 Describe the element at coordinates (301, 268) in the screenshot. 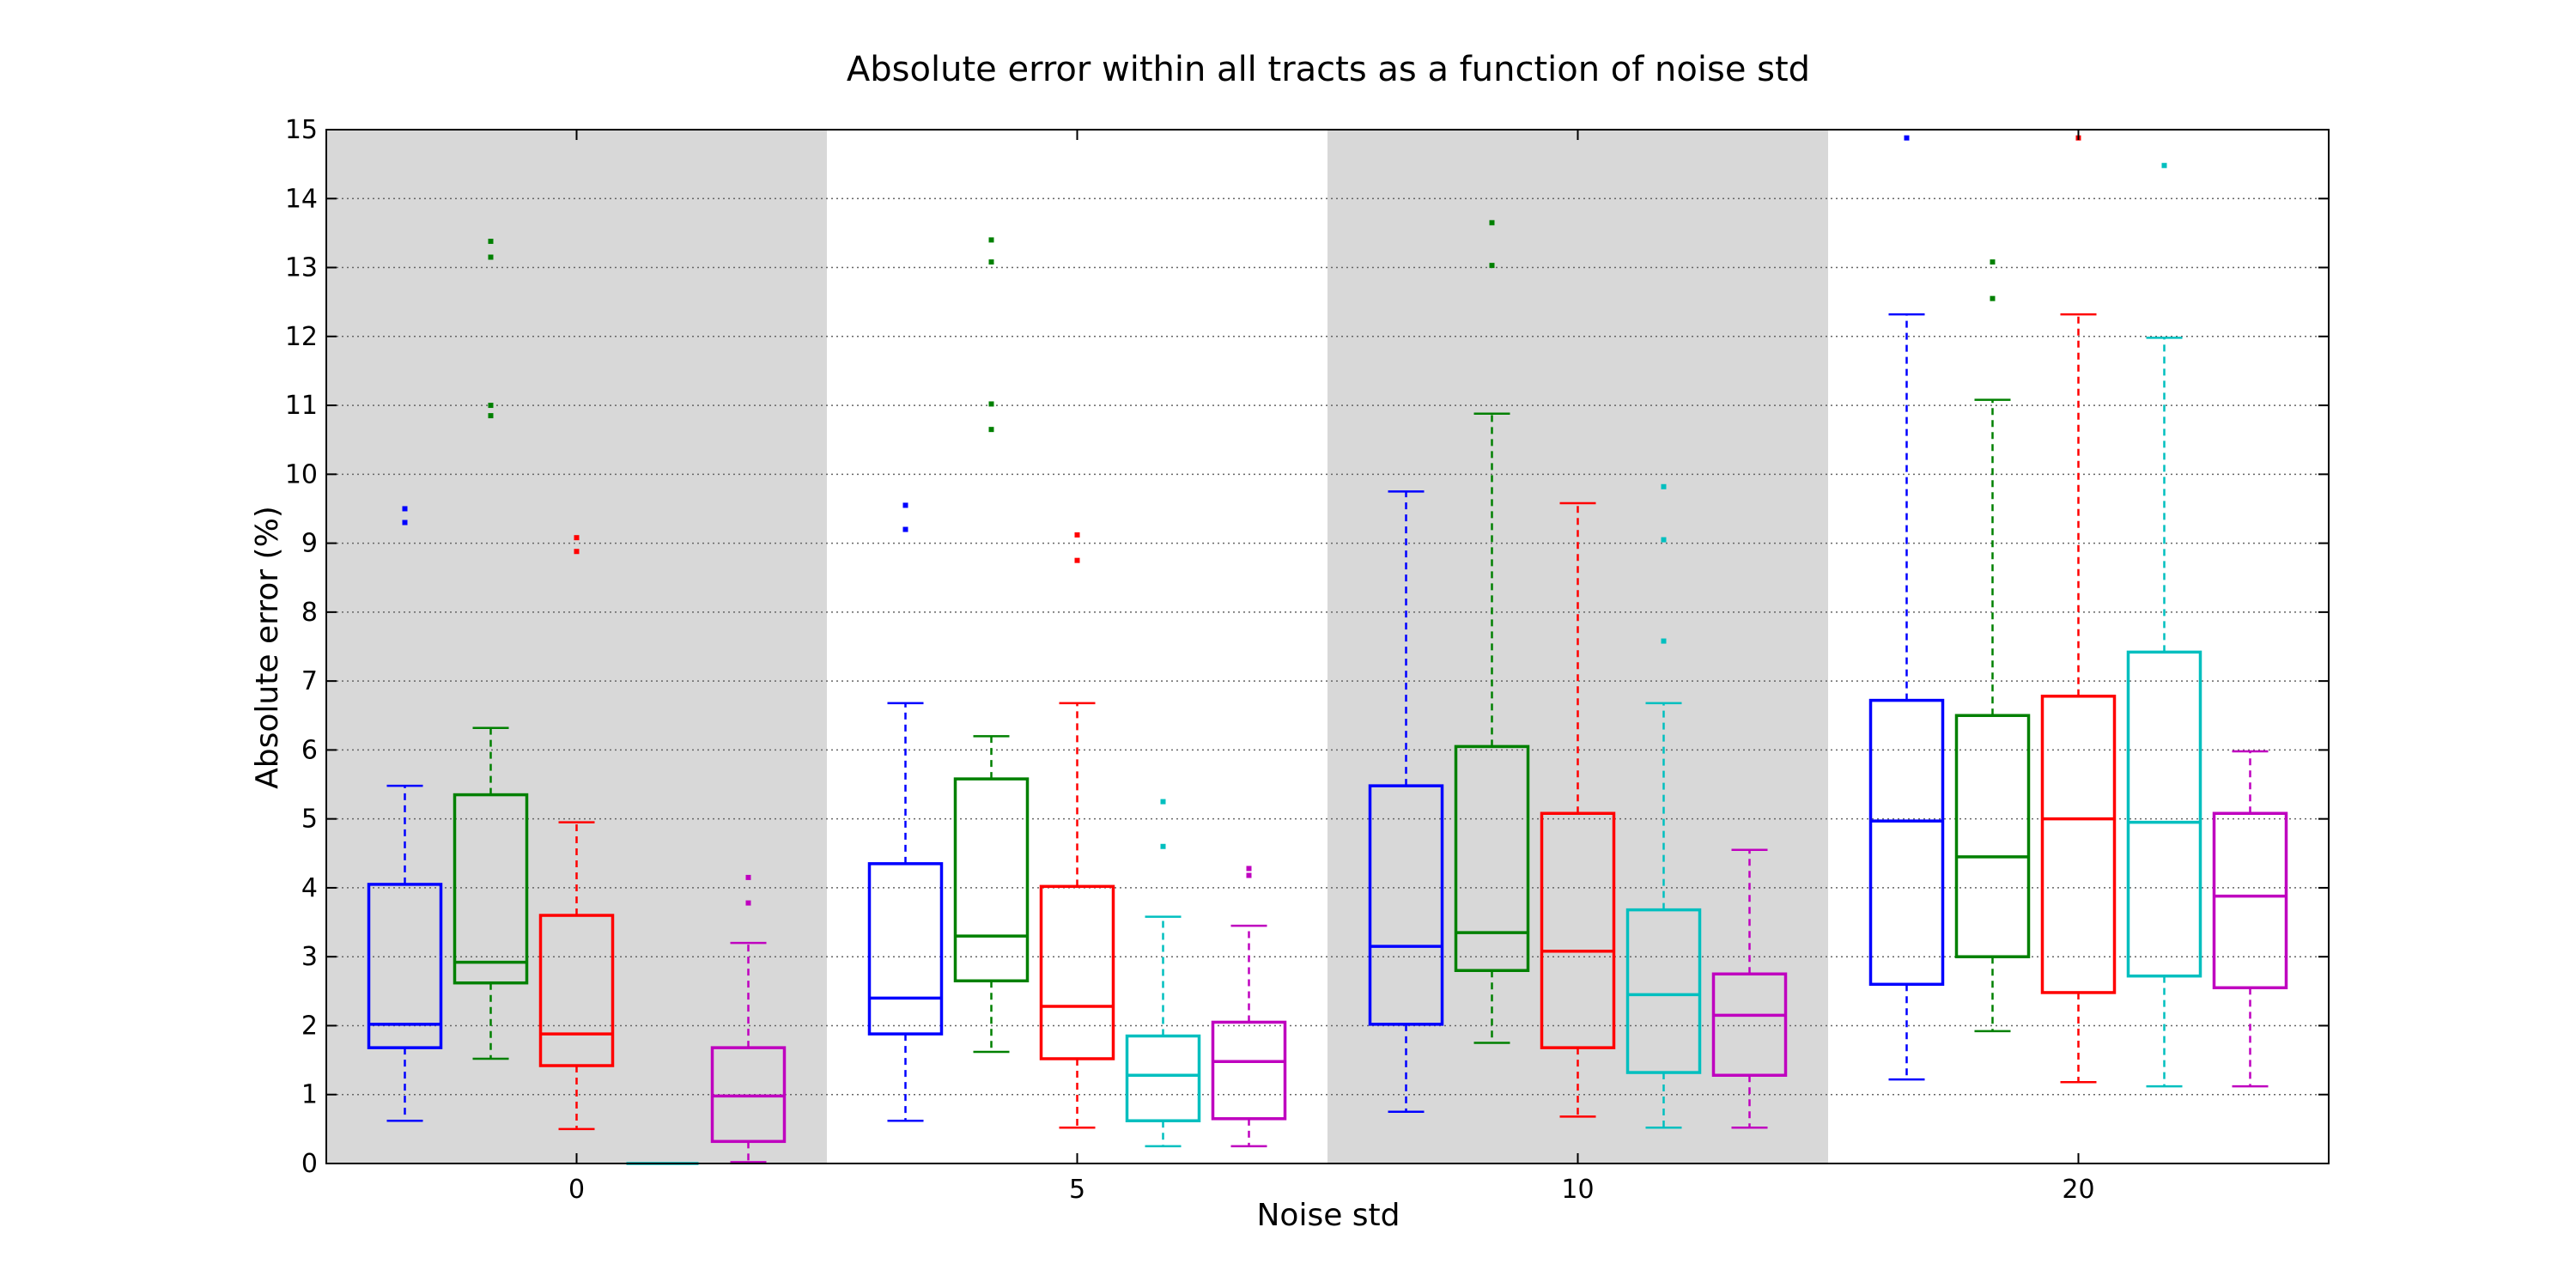

I see `y-tick-label-13: 13` at that location.